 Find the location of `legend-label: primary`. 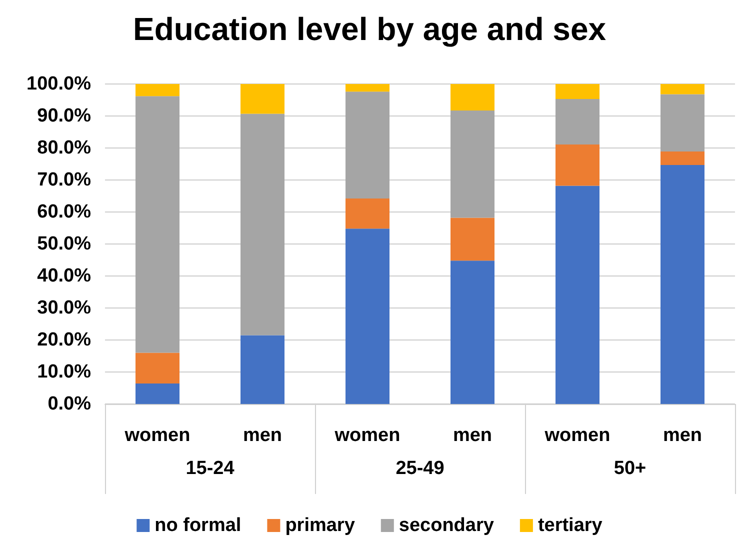

legend-label: primary is located at coordinates (320, 525).